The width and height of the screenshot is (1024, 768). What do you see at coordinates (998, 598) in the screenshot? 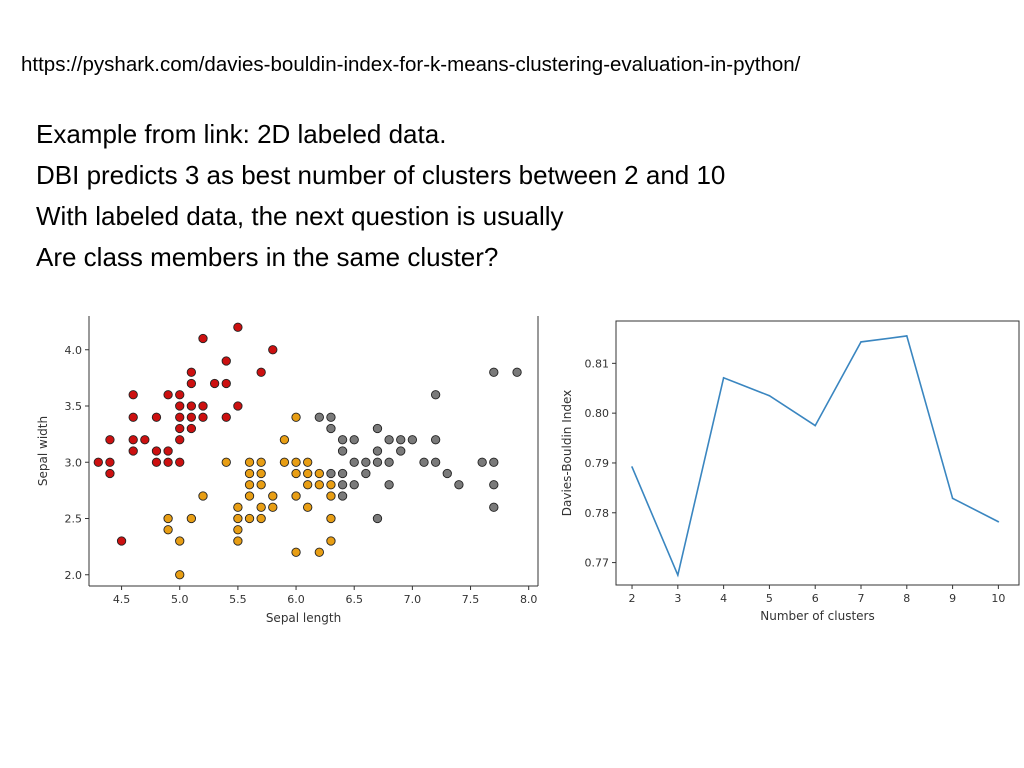
I see `line-x-tick-label: 10` at bounding box center [998, 598].